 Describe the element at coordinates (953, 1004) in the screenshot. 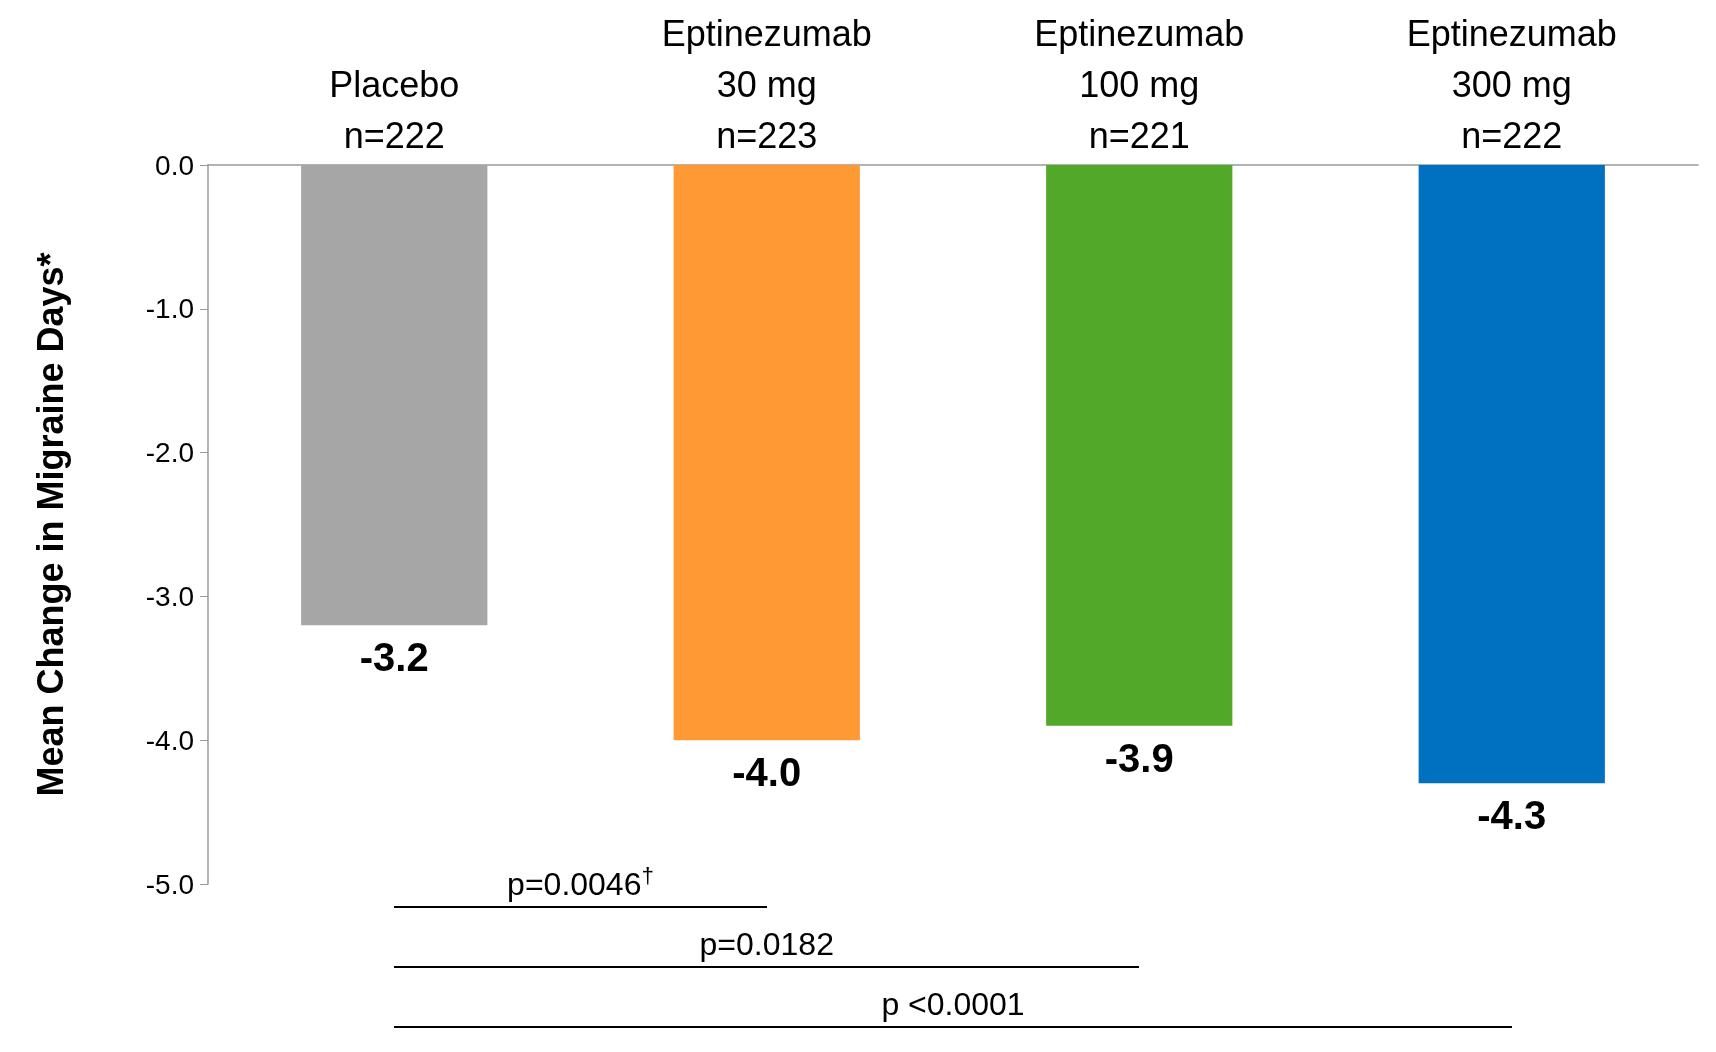

I see `text: p <0.0001` at that location.